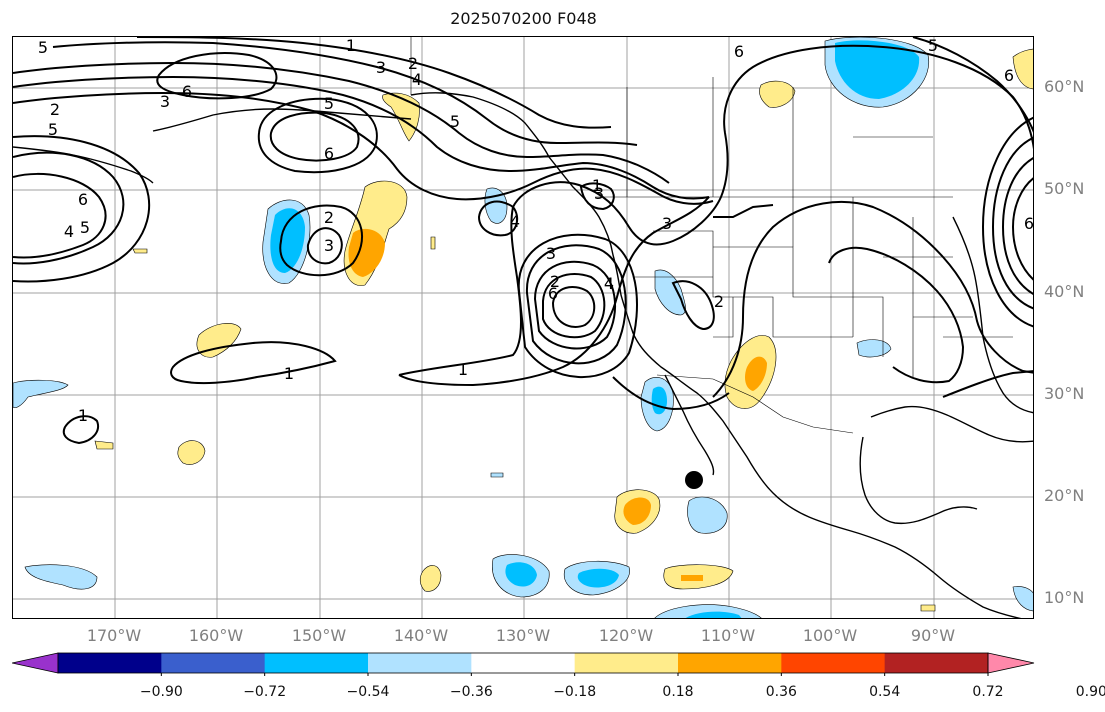 The height and width of the screenshot is (712, 1105). I want to click on colorbar-tick-label: 0.72, so click(988, 692).